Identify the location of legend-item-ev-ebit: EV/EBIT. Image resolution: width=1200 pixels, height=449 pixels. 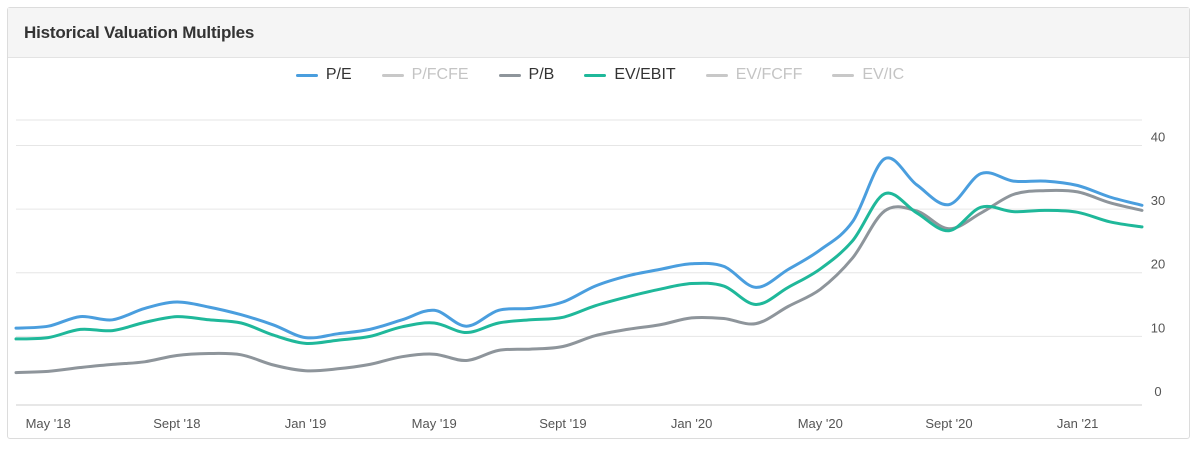
(630, 75).